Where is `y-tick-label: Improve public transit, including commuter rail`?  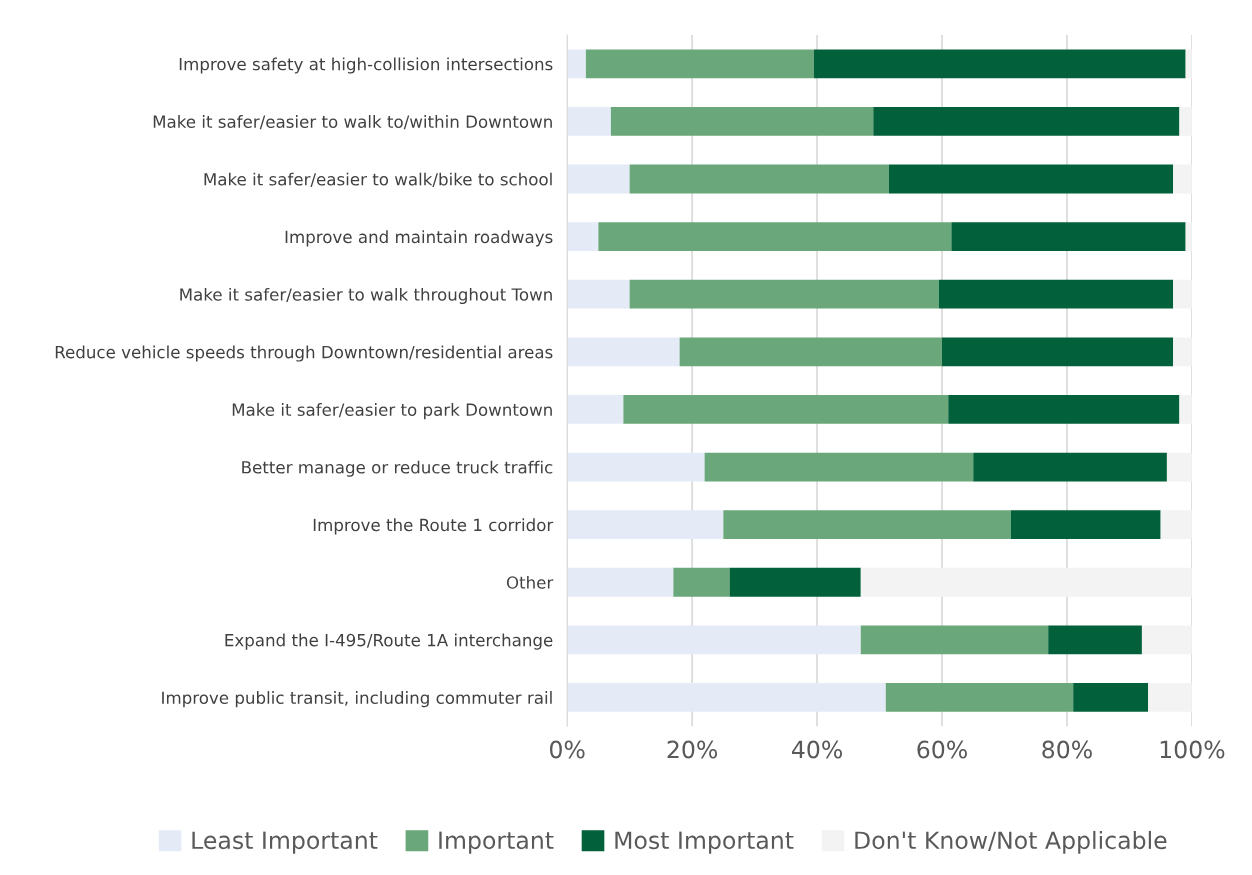 y-tick-label: Improve public transit, including commuter rail is located at coordinates (357, 699).